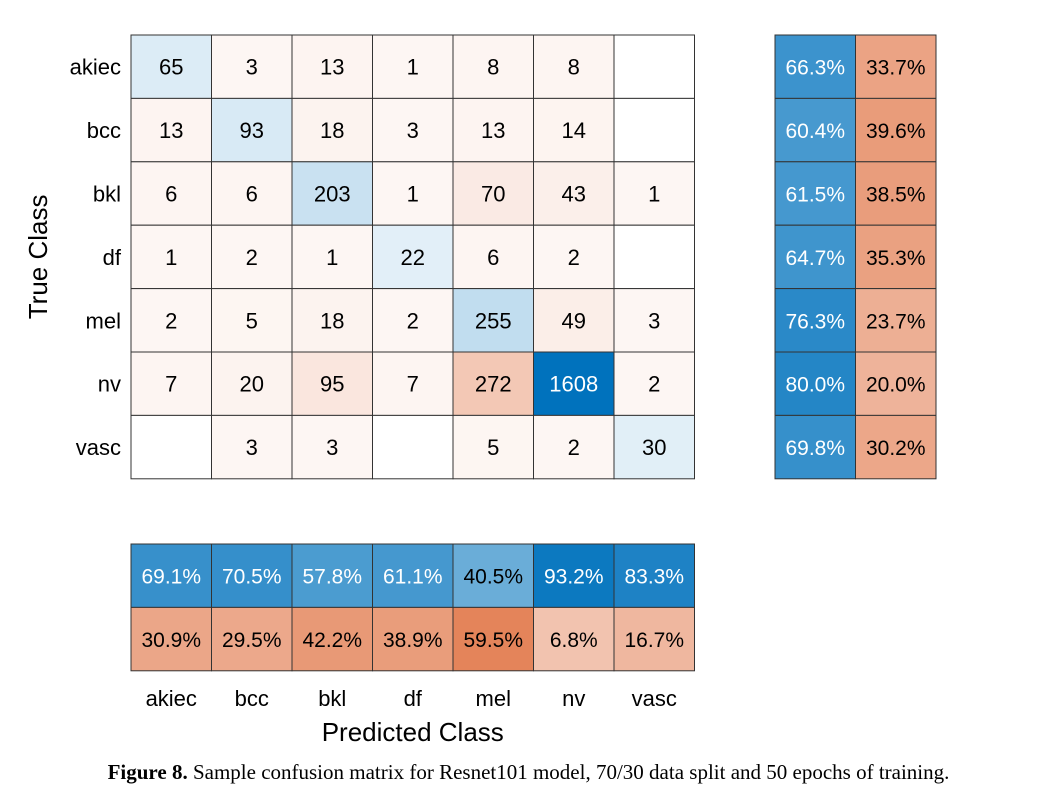  What do you see at coordinates (493, 67) in the screenshot?
I see `matrix-cell-value: 8` at bounding box center [493, 67].